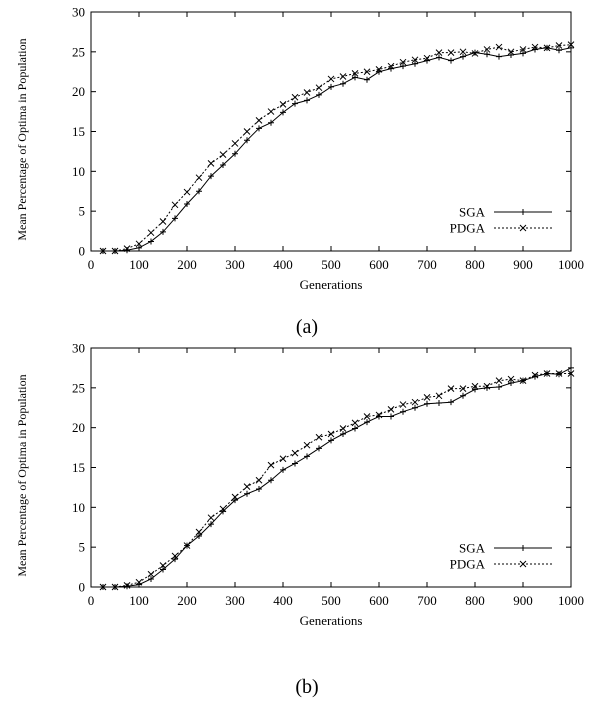  I want to click on x-axis-label: Generations, so click(331, 284).